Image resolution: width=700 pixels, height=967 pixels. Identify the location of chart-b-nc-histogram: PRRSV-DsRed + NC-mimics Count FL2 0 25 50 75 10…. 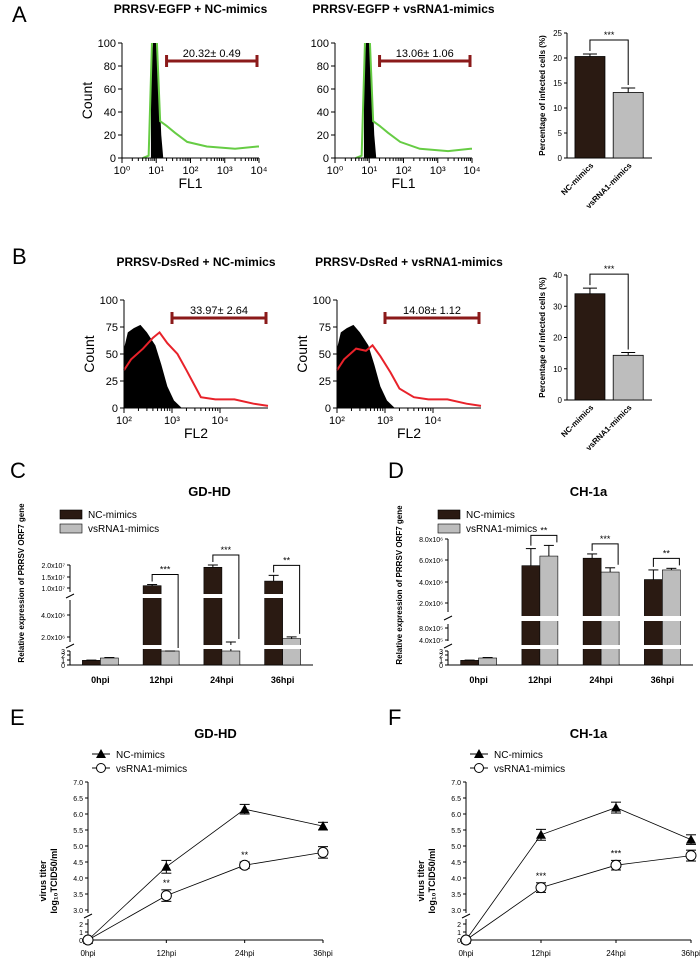
(178, 348).